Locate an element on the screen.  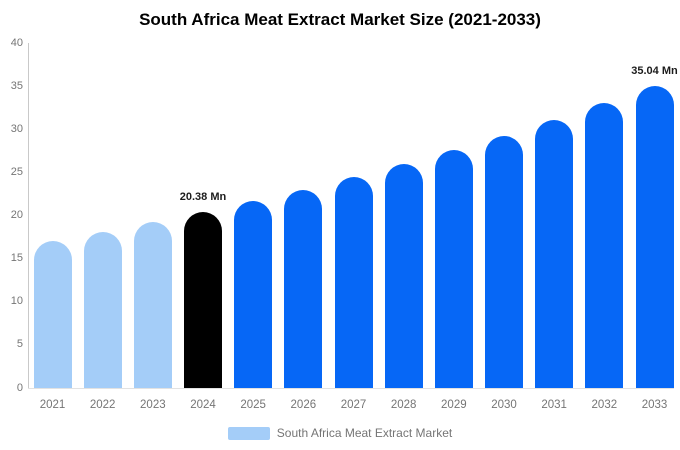
x-tick-label: 2025 is located at coordinates (253, 405).